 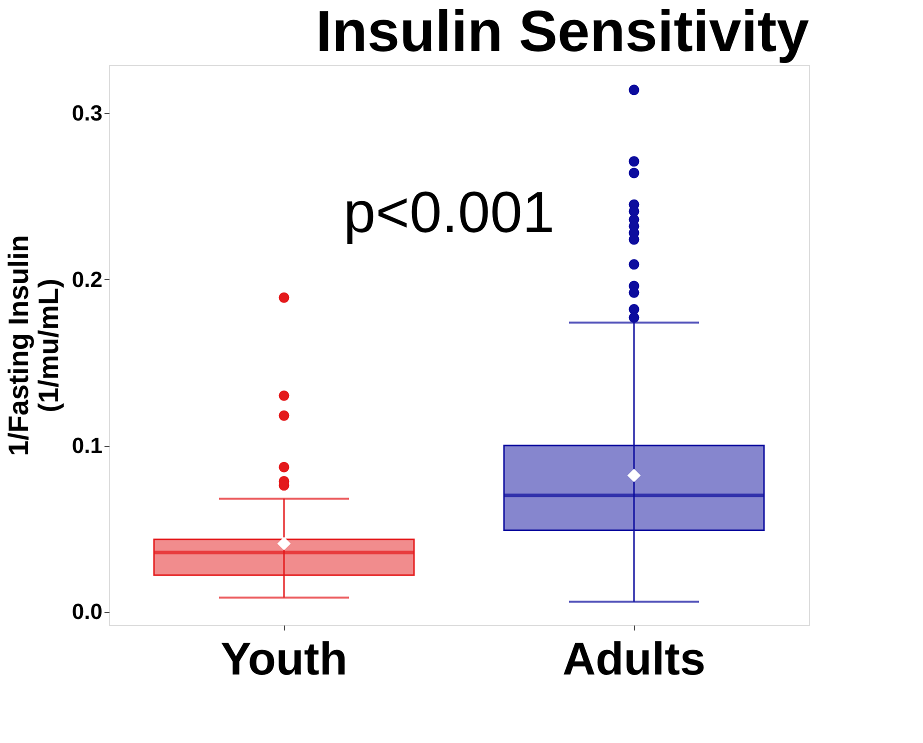 I want to click on chart-title: Insulin Sensitivity, so click(x=562, y=32).